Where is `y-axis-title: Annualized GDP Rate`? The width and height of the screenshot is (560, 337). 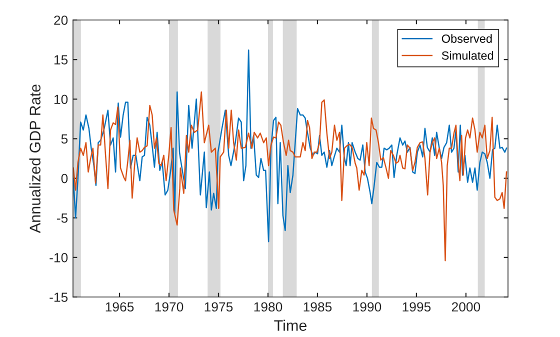 y-axis-title: Annualized GDP Rate is located at coordinates (34, 159).